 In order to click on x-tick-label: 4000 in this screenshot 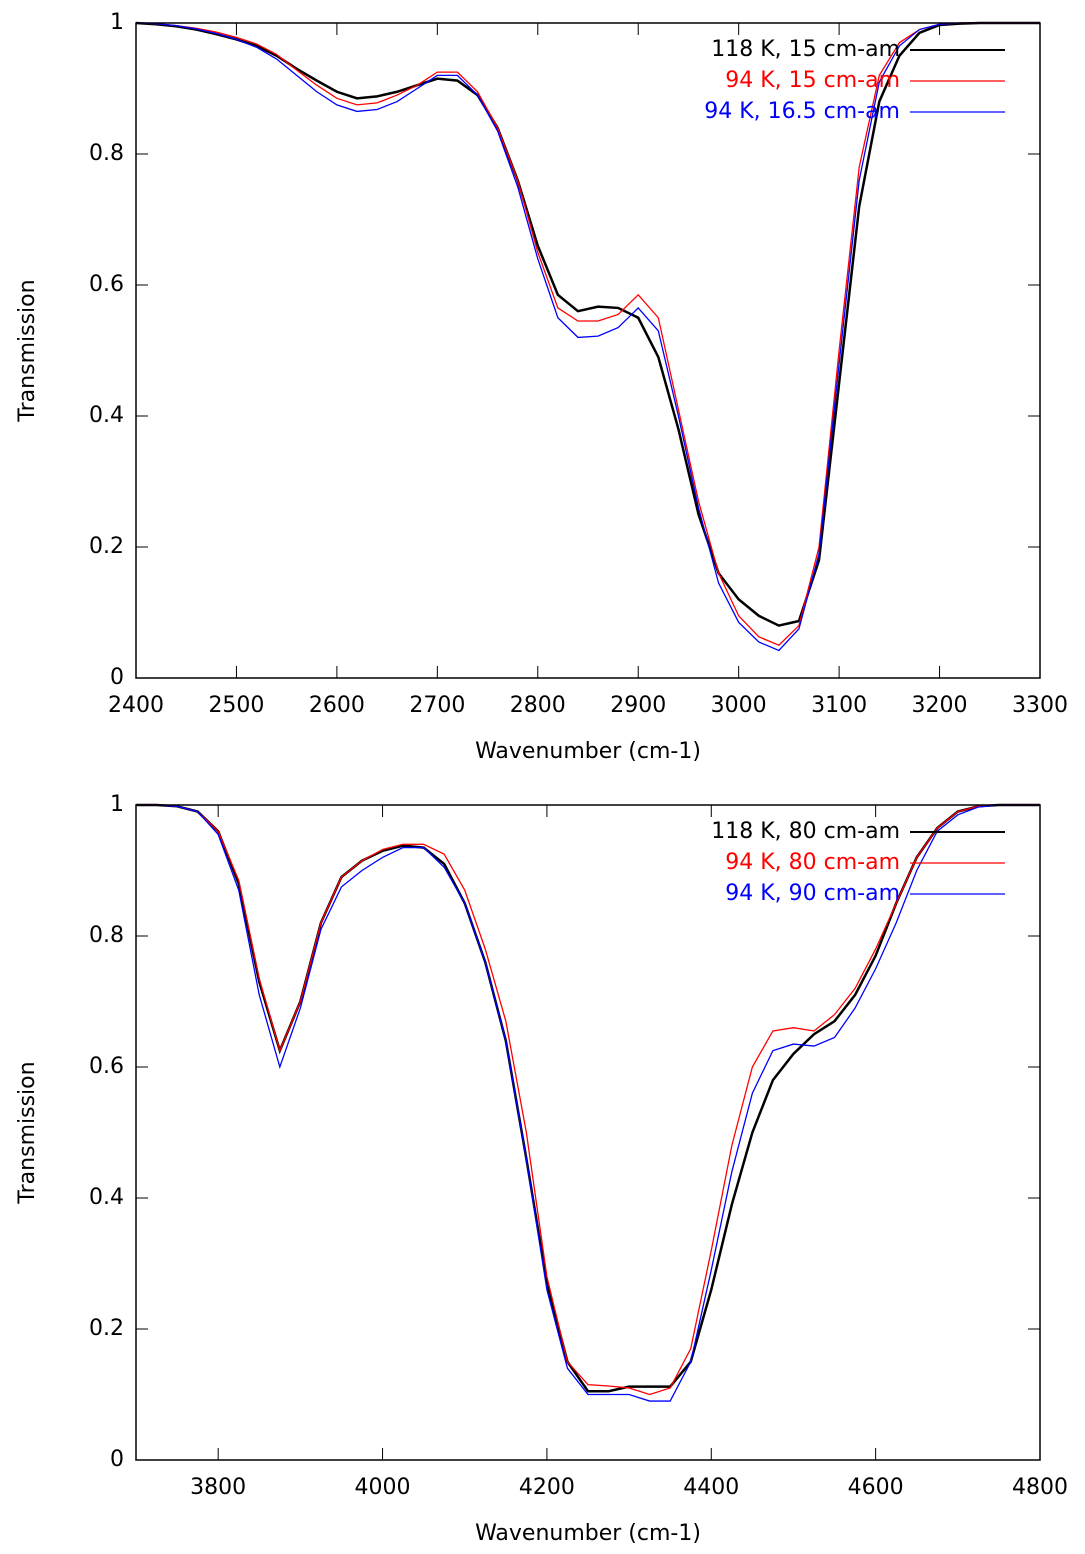, I will do `click(383, 1487)`.